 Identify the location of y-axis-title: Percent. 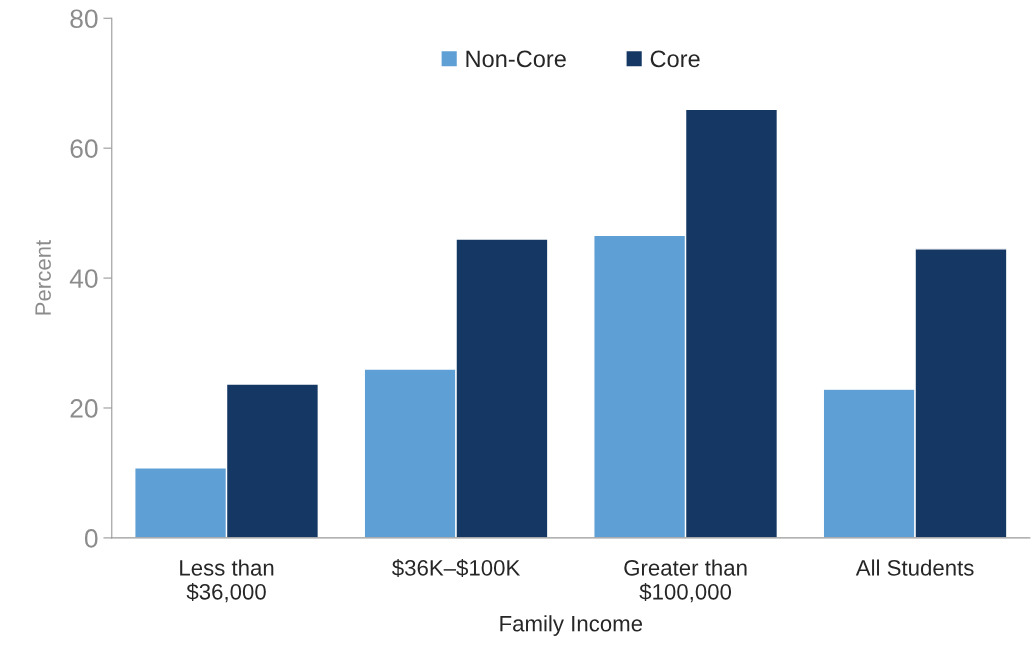
(43, 277).